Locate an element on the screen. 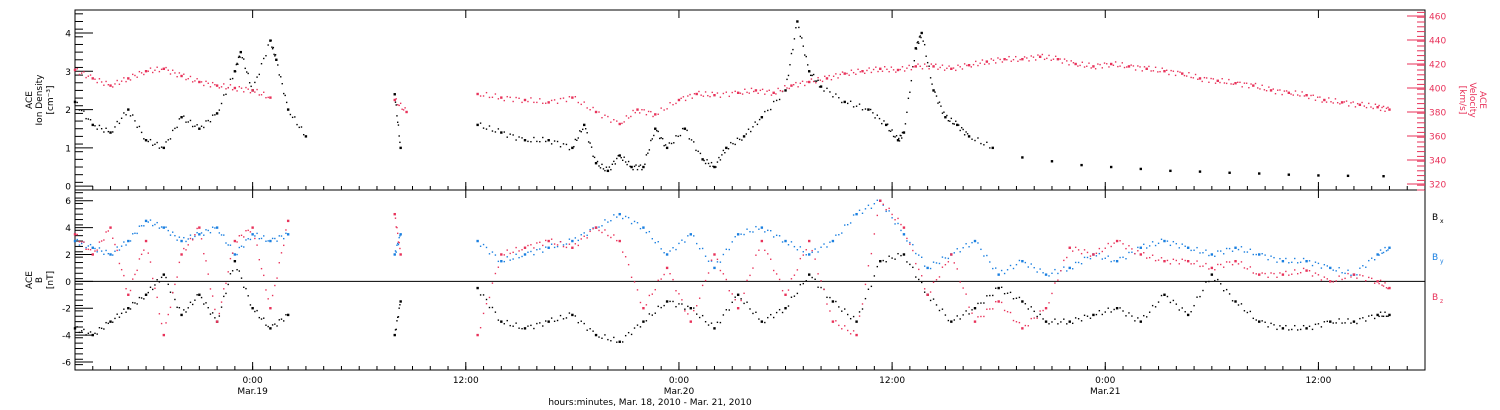 The height and width of the screenshot is (410, 1500). x-tick-date: Mar.21 is located at coordinates (1105, 392).